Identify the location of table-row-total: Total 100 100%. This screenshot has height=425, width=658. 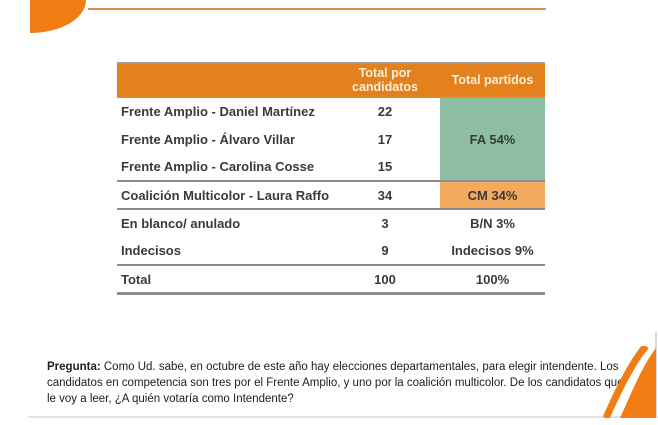
(331, 279).